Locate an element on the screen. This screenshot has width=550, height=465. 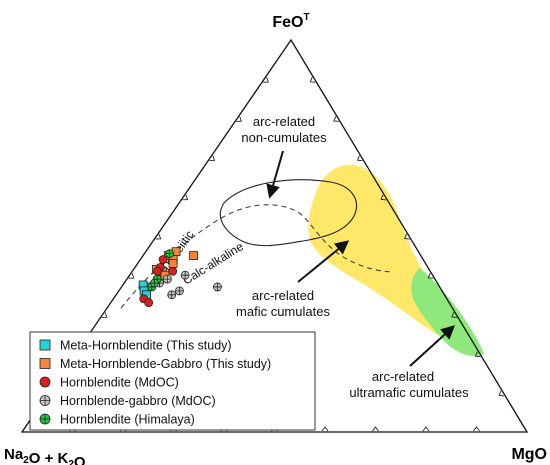
non-cumulates-outline is located at coordinates (288, 213).